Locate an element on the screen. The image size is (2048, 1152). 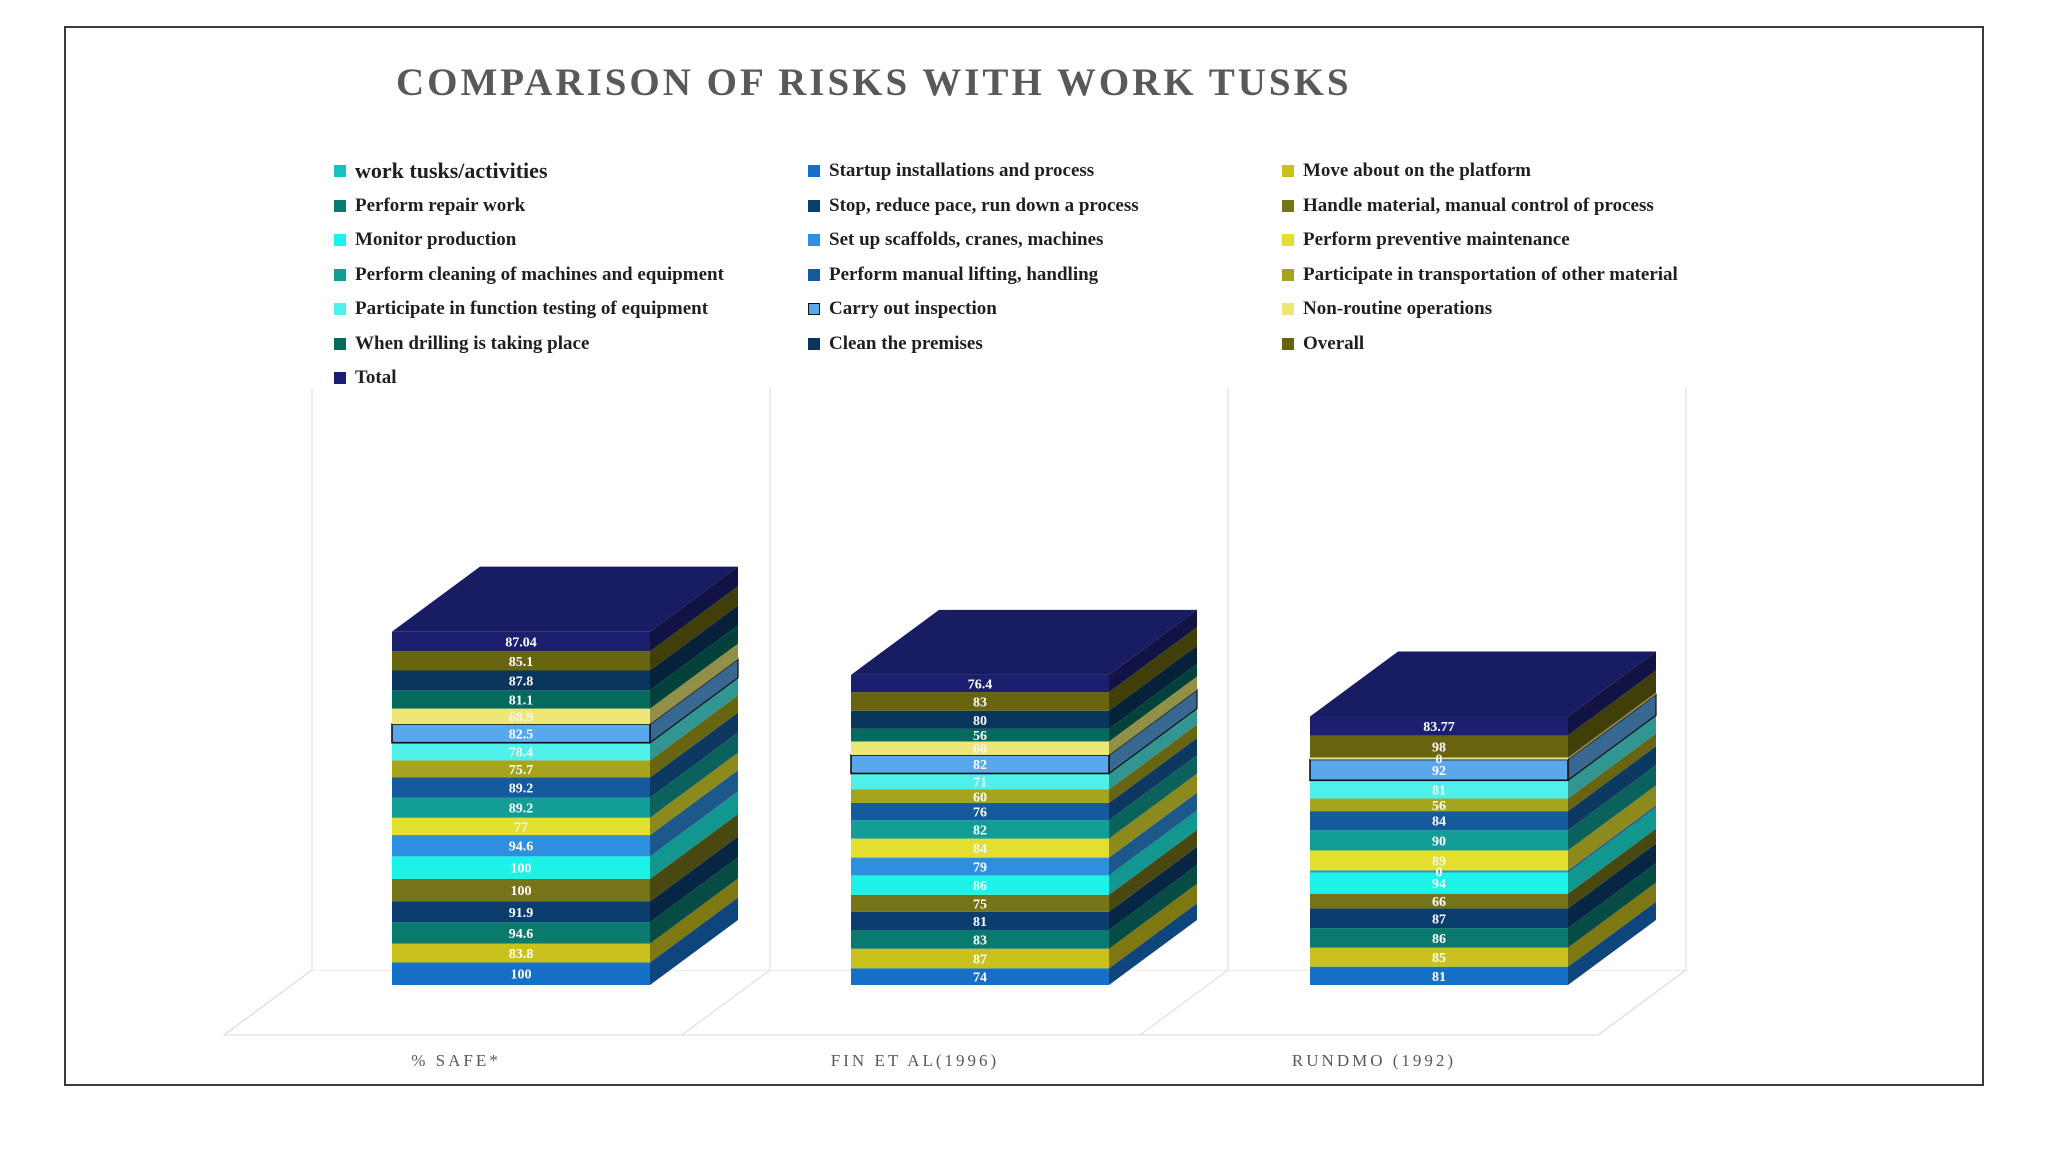
bar-side-perform-cleaning-of-machines-and-equipment is located at coordinates (1153, 797).